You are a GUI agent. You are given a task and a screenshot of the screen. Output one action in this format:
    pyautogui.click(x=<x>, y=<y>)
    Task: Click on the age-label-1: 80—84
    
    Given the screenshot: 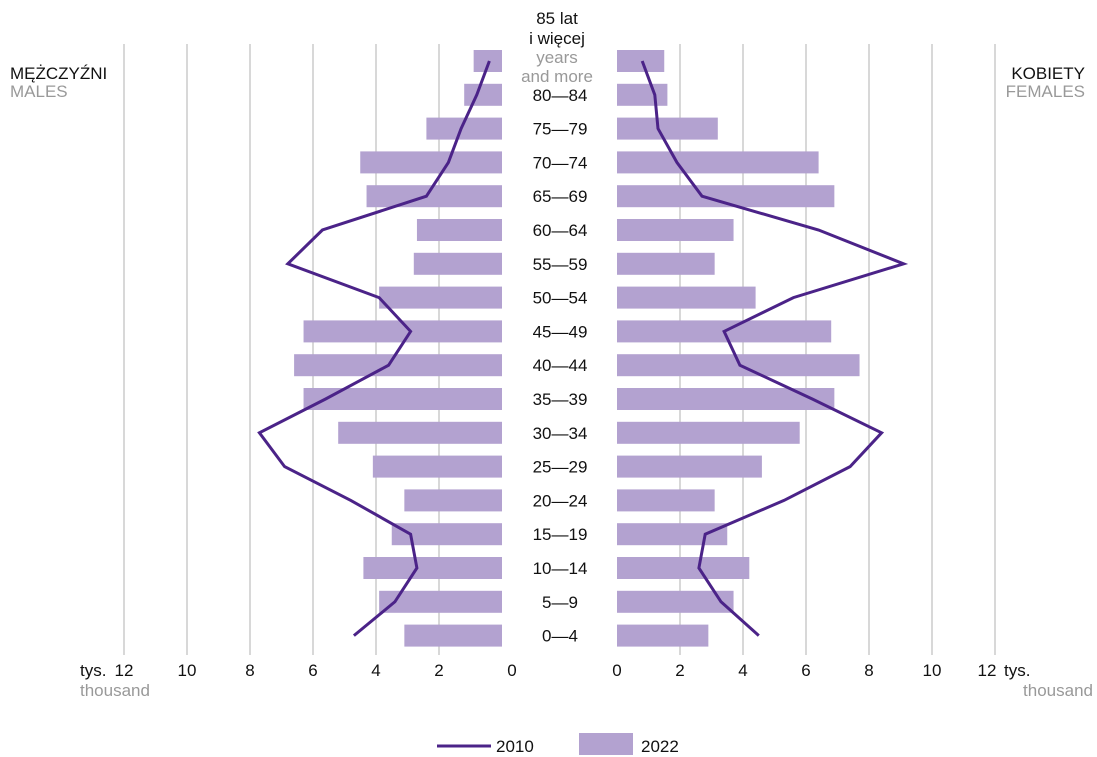 What is the action you would take?
    pyautogui.click(x=560, y=95)
    